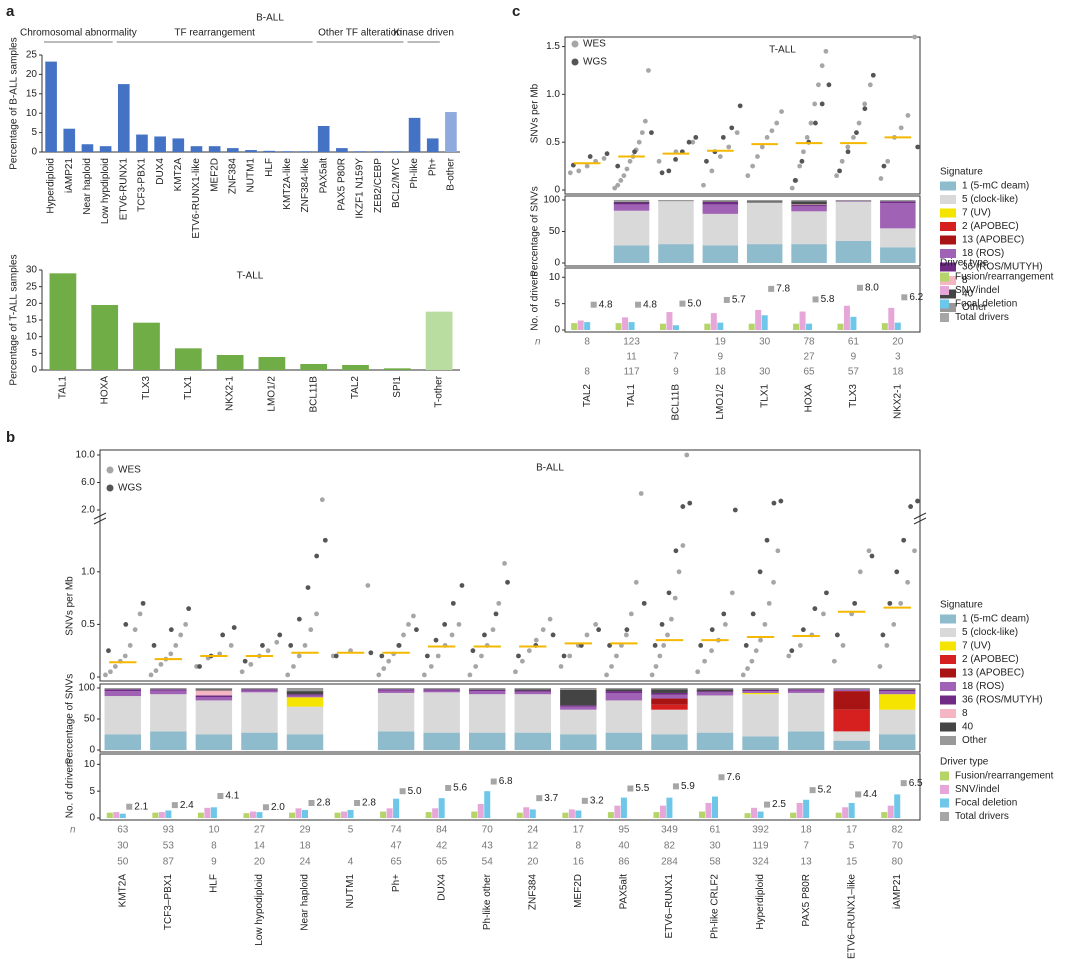 Image resolution: width=1080 pixels, height=968 pixels. Describe the element at coordinates (360, 188) in the screenshot. I see `x-tick-label: IKZF1 N159Y` at that location.